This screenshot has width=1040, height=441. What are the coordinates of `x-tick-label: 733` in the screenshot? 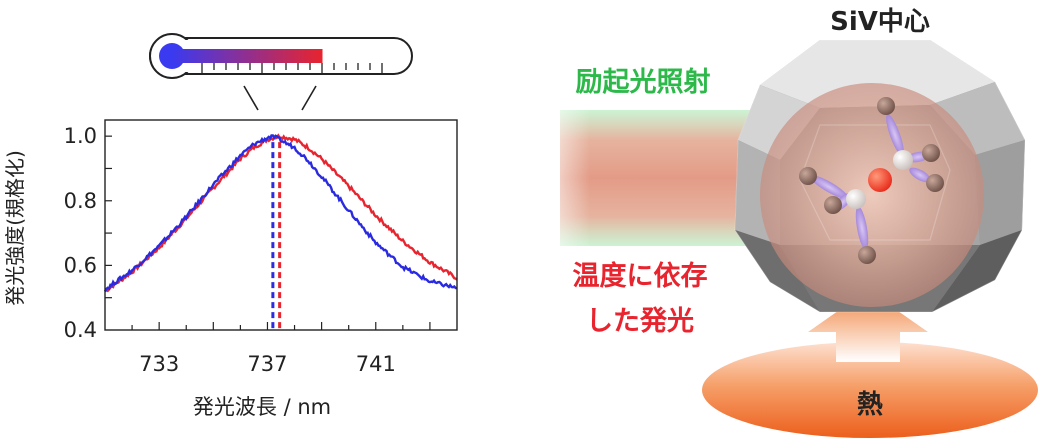 It's located at (159, 364).